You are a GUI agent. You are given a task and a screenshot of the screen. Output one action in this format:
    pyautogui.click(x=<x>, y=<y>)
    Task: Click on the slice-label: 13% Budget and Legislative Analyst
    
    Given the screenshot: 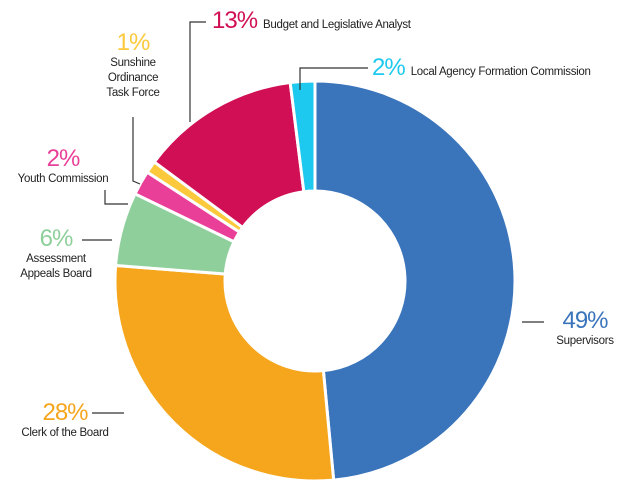 What is the action you would take?
    pyautogui.click(x=362, y=21)
    